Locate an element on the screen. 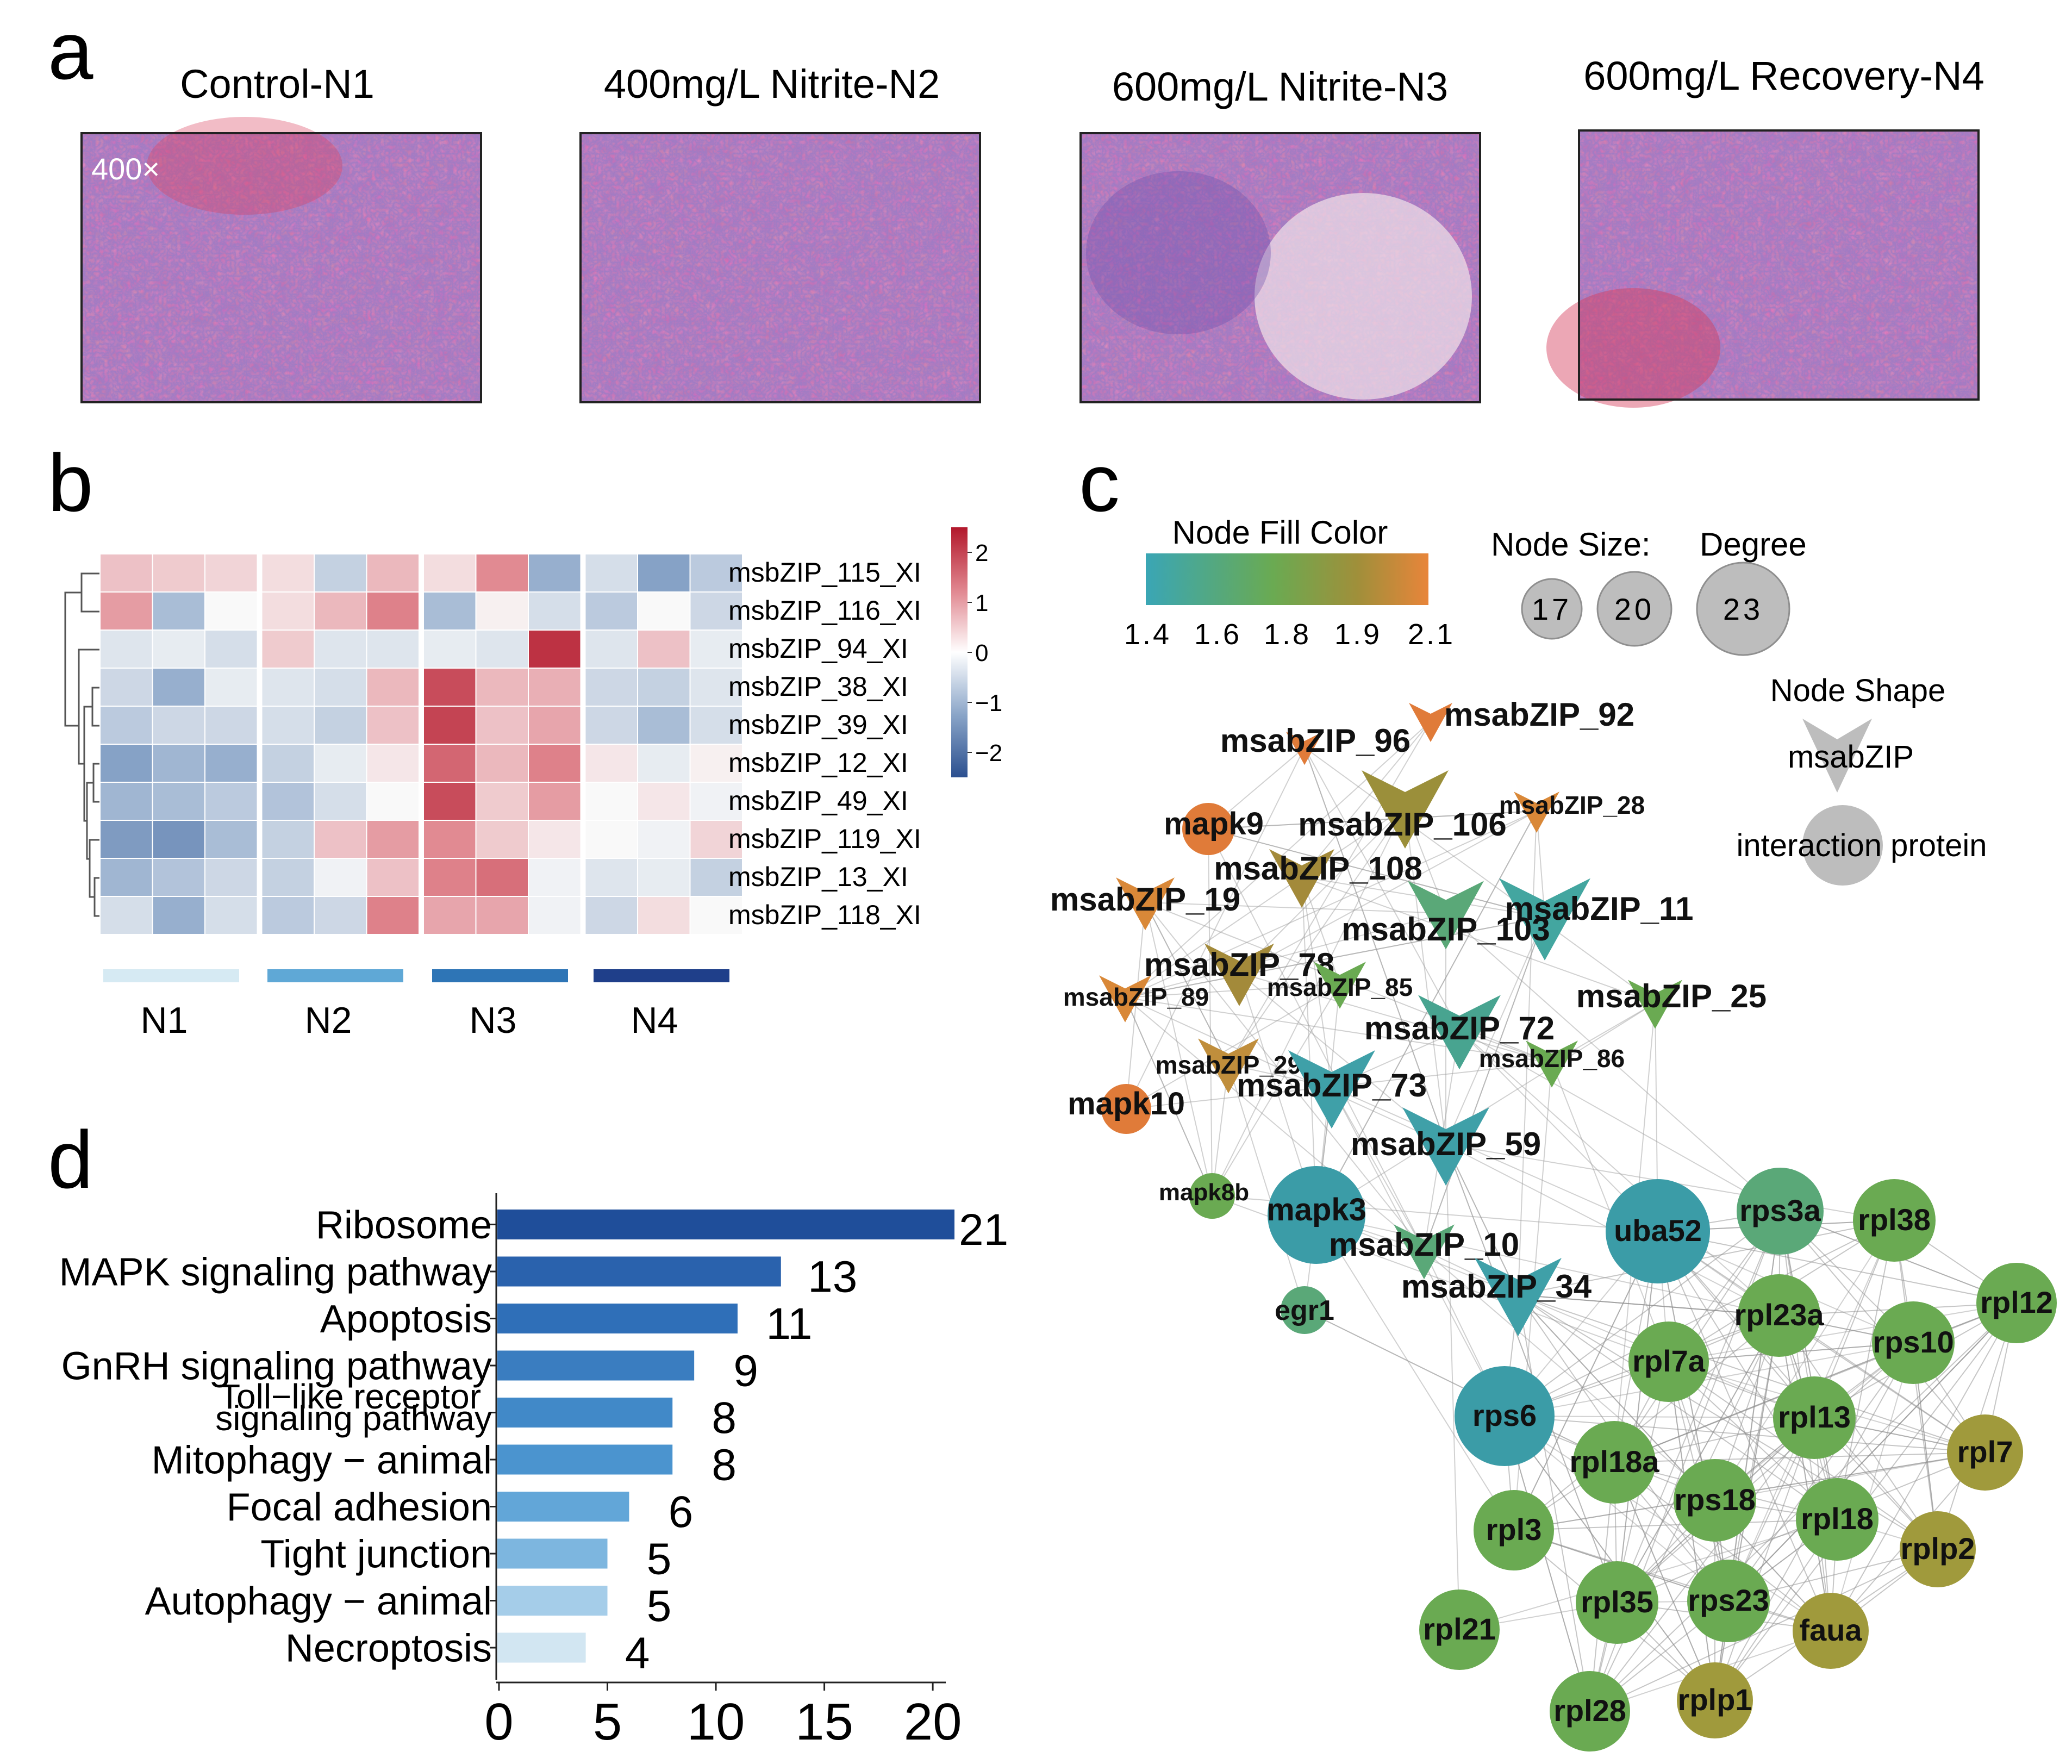 This screenshot has height=1764, width=2072. bar-value-label: 11 is located at coordinates (789, 1324).